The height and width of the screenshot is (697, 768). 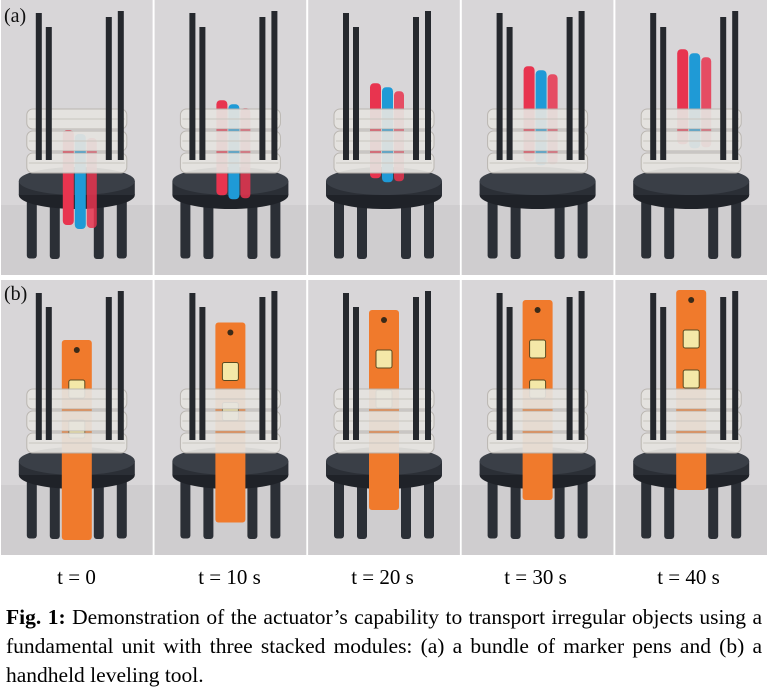 I want to click on time-label-30: t = 30 s, so click(x=535, y=577).